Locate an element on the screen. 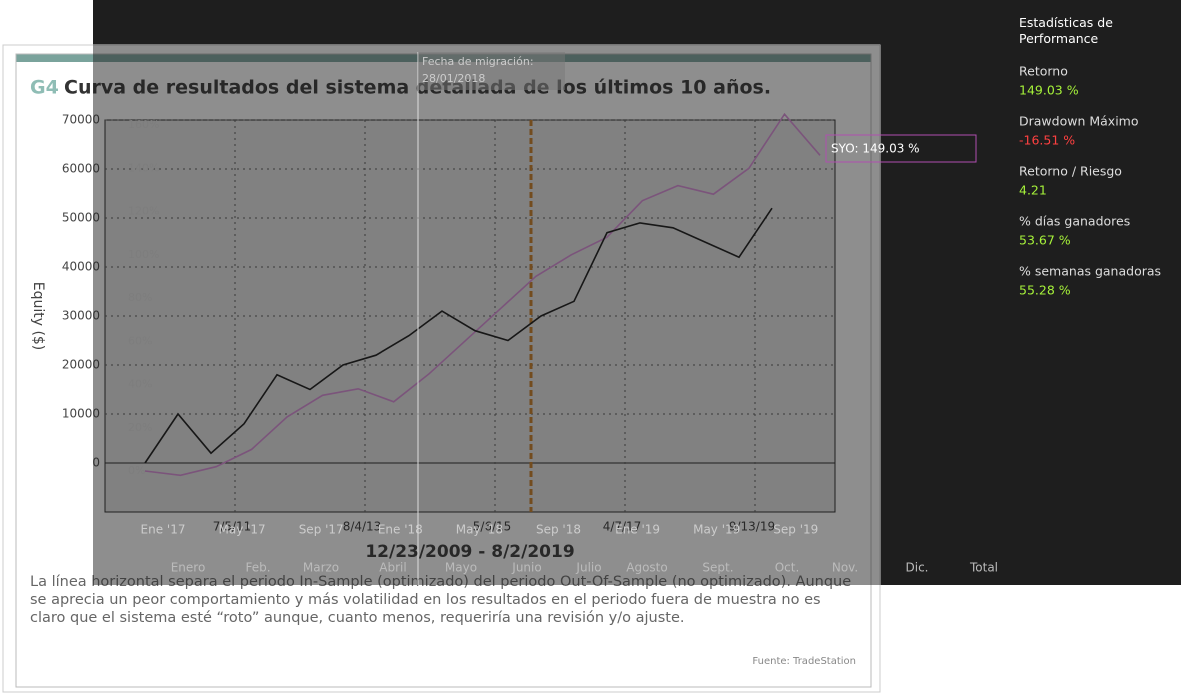 The height and width of the screenshot is (693, 1181). month-label: Enero is located at coordinates (188, 568).